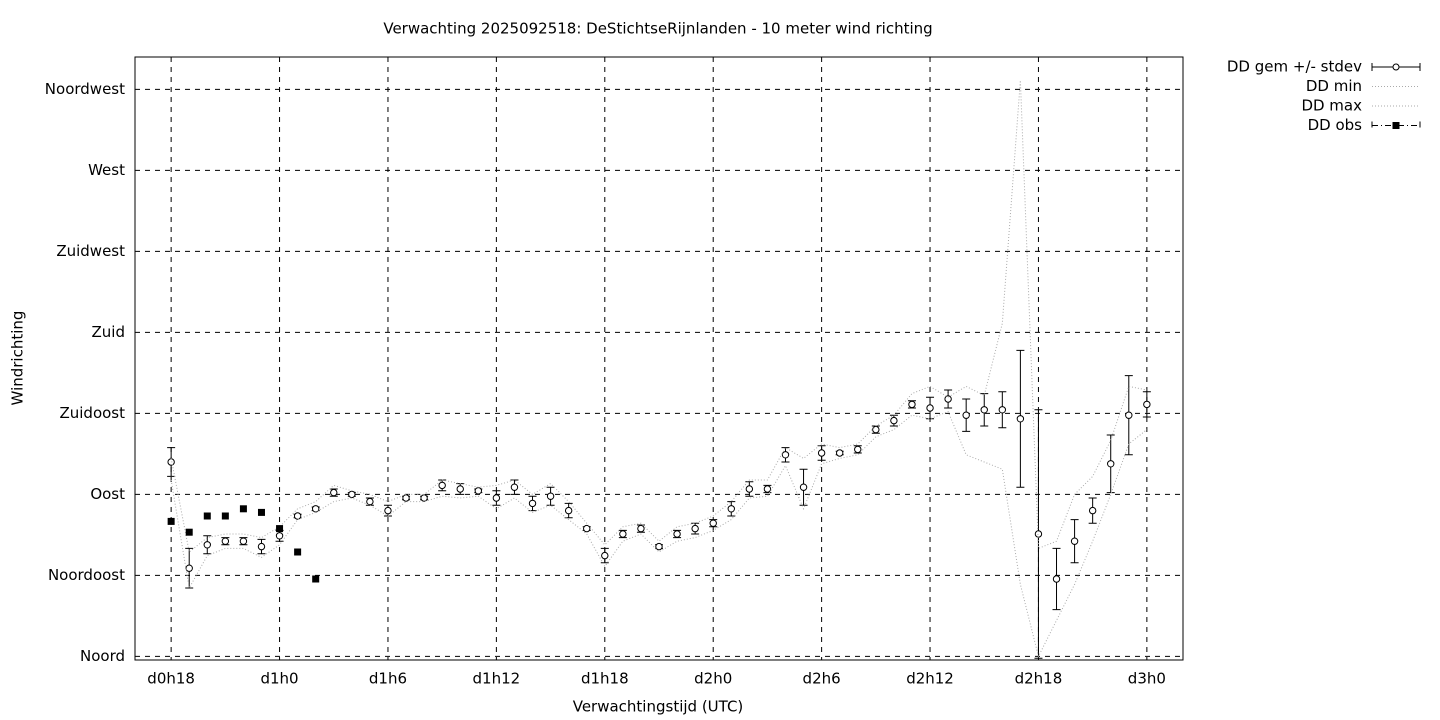 The image size is (1440, 720). What do you see at coordinates (18, 358) in the screenshot?
I see `y-axis-label: Windrichting` at bounding box center [18, 358].